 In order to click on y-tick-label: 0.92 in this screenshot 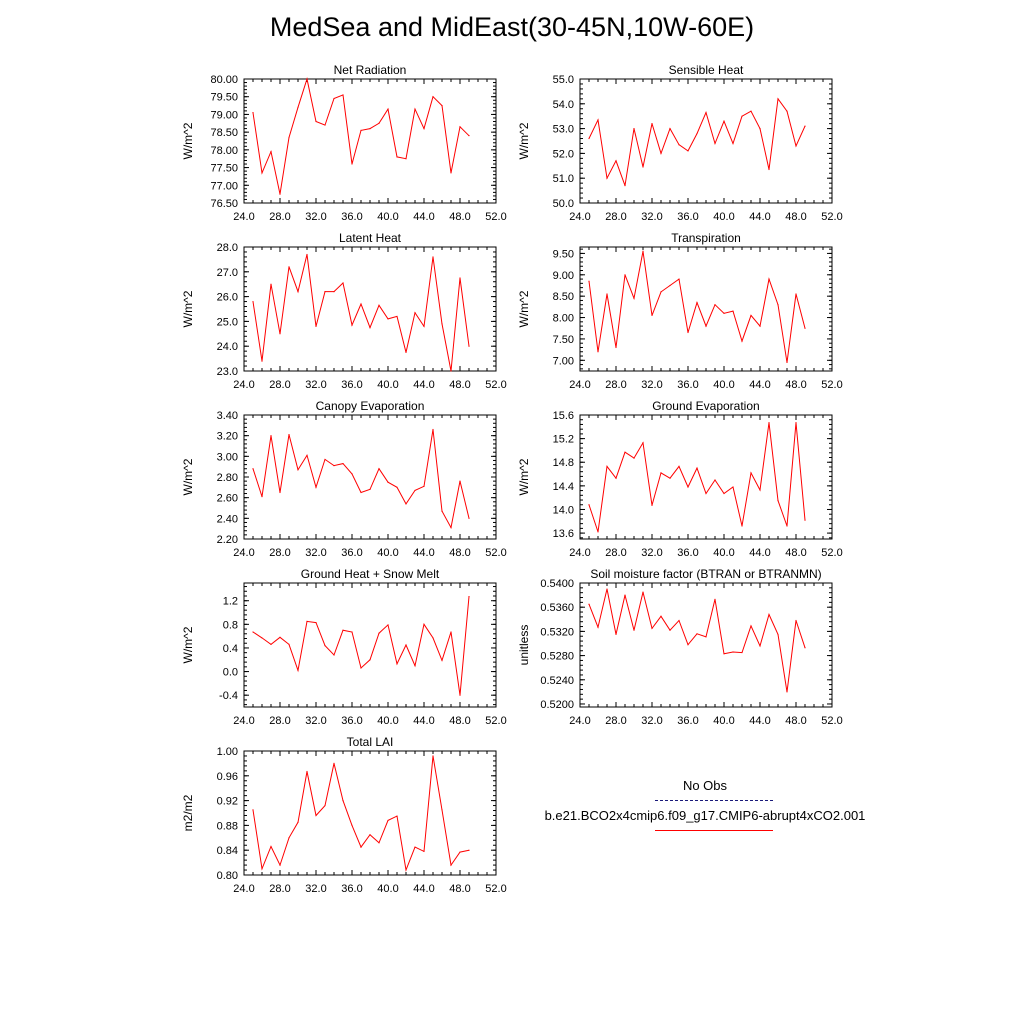, I will do `click(227, 802)`.